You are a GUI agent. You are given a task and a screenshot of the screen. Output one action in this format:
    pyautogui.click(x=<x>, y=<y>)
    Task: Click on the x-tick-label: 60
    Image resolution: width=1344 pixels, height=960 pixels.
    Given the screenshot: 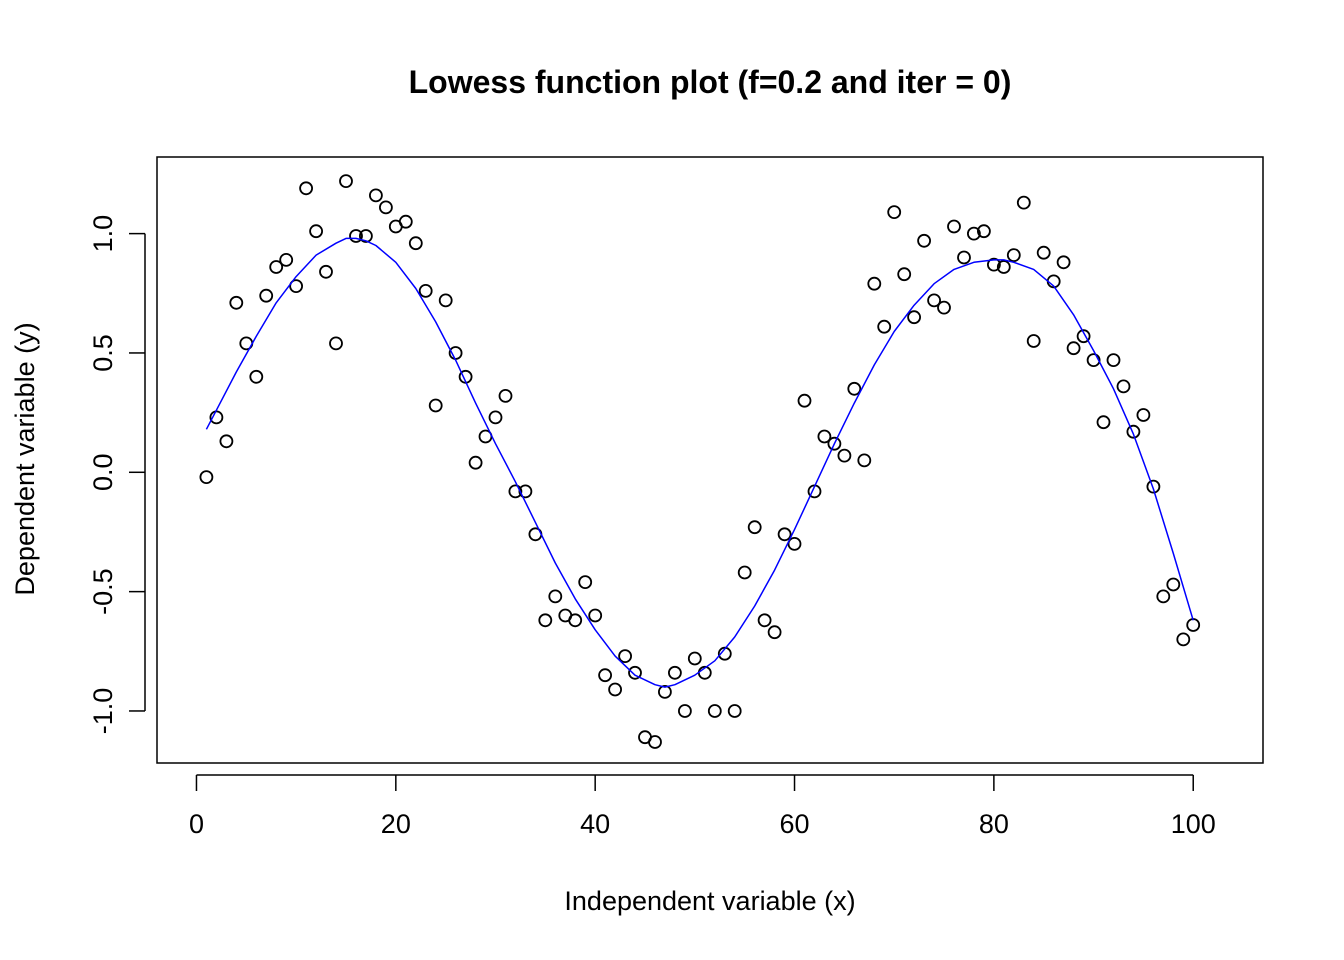 What is the action you would take?
    pyautogui.click(x=795, y=824)
    